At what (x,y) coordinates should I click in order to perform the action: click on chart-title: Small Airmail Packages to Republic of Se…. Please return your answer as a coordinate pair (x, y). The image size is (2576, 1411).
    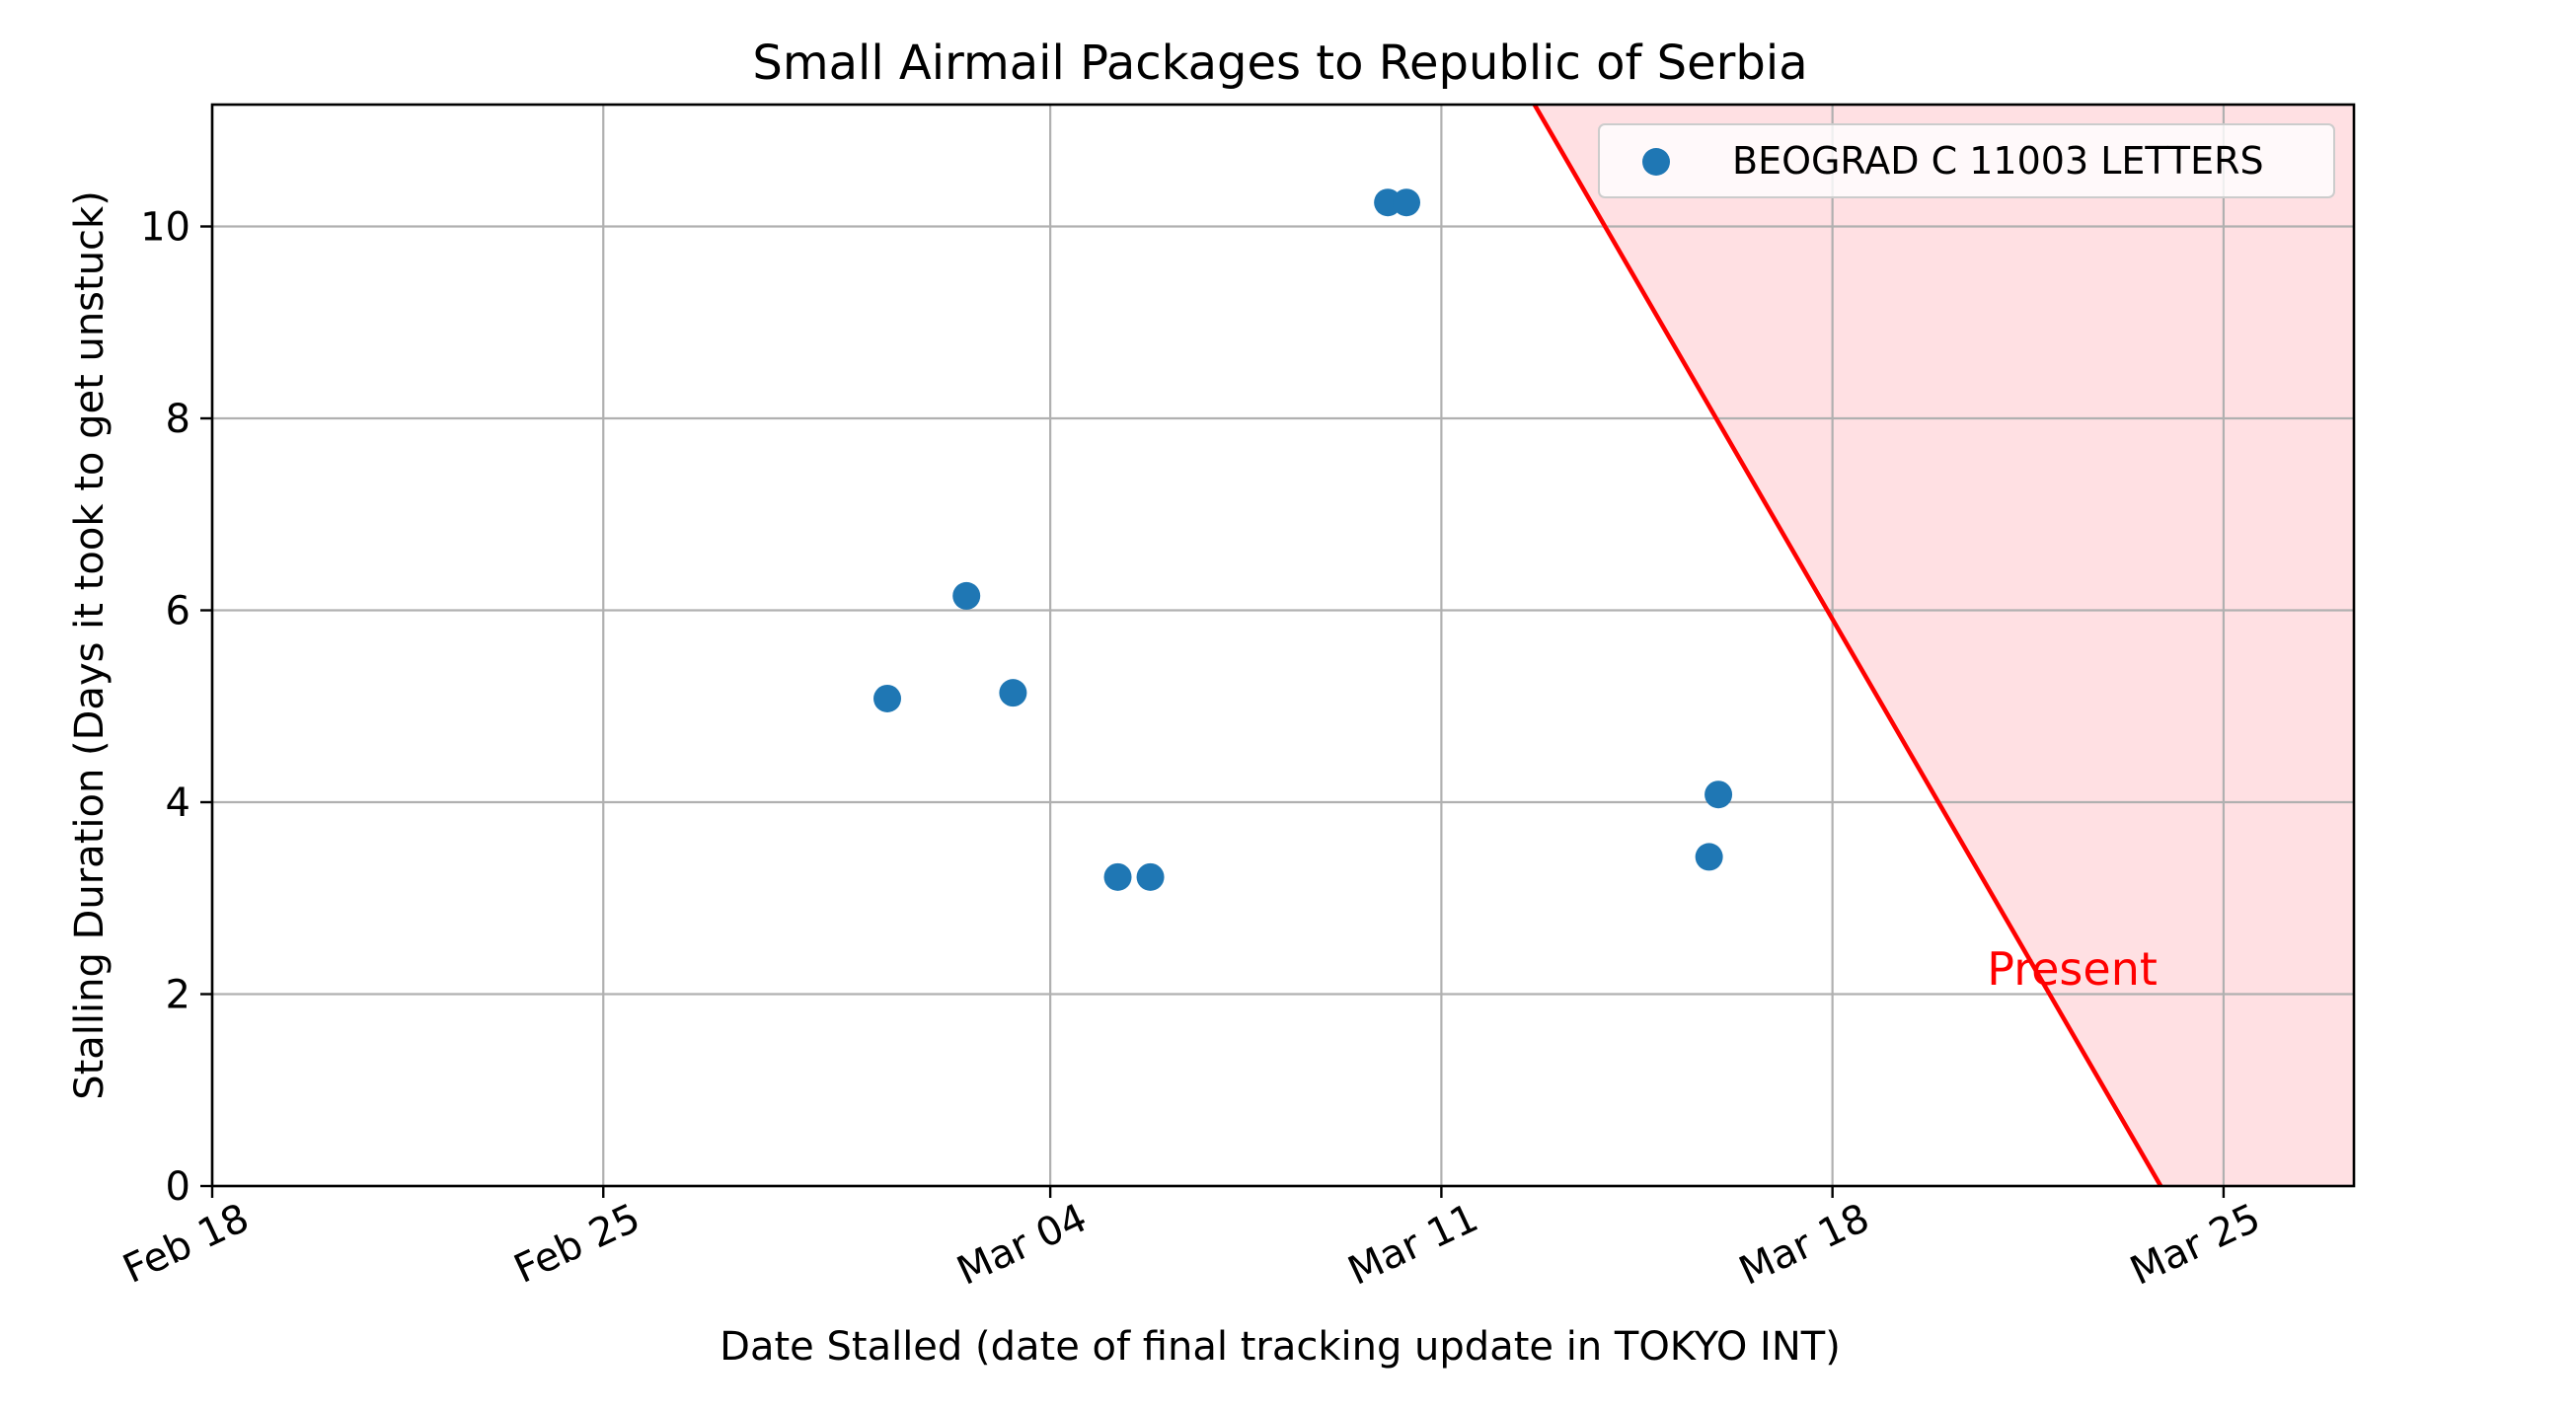
    Looking at the image, I should click on (1280, 63).